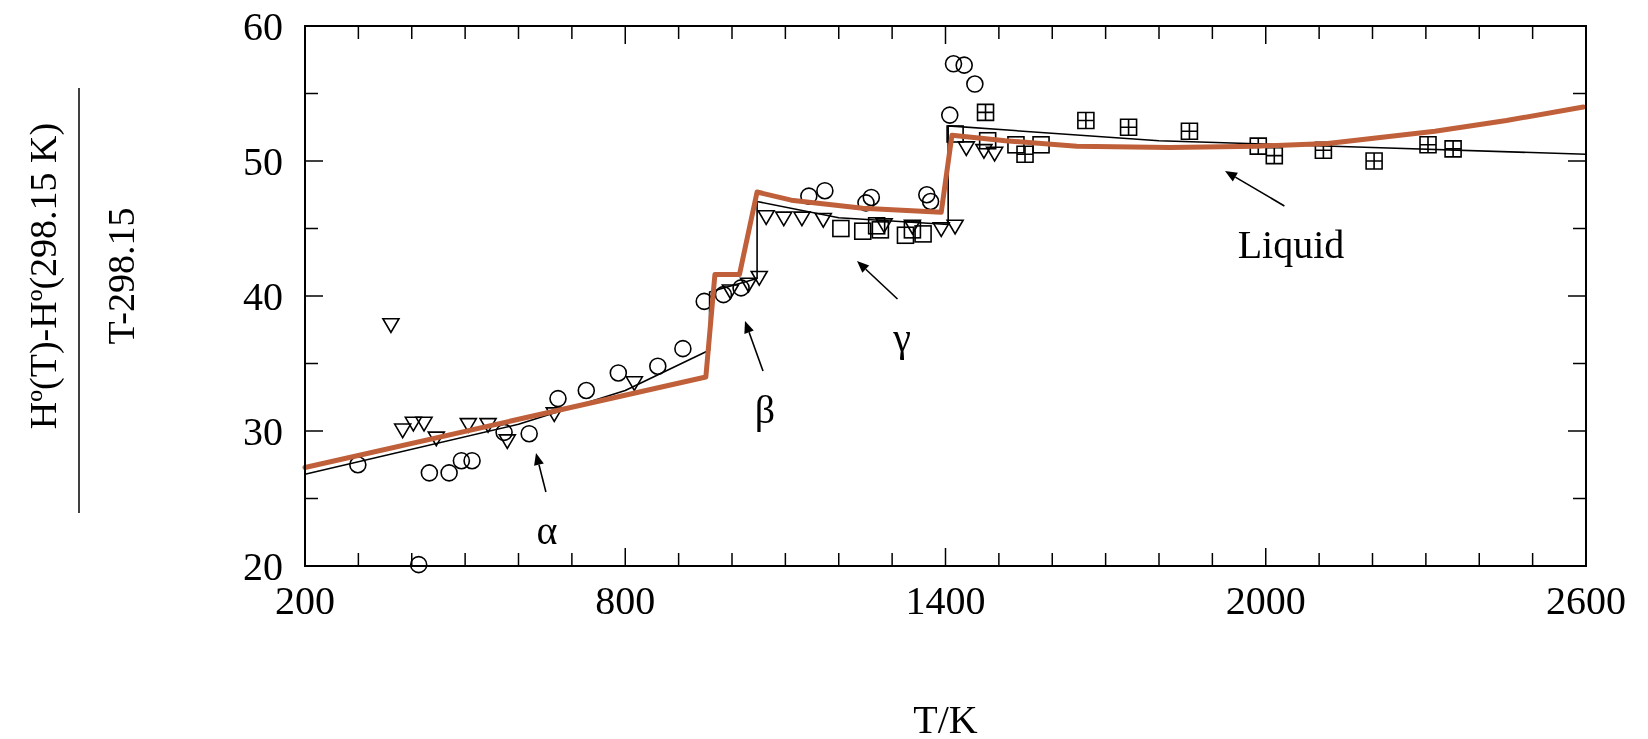 The width and height of the screenshot is (1648, 739). Describe the element at coordinates (547, 530) in the screenshot. I see `annotation: α` at that location.